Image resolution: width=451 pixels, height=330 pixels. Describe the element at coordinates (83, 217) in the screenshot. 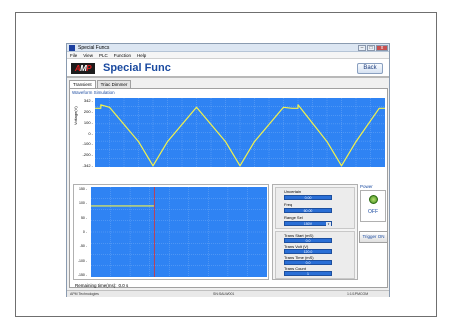

I see `y-tick-label: 50 -` at that location.